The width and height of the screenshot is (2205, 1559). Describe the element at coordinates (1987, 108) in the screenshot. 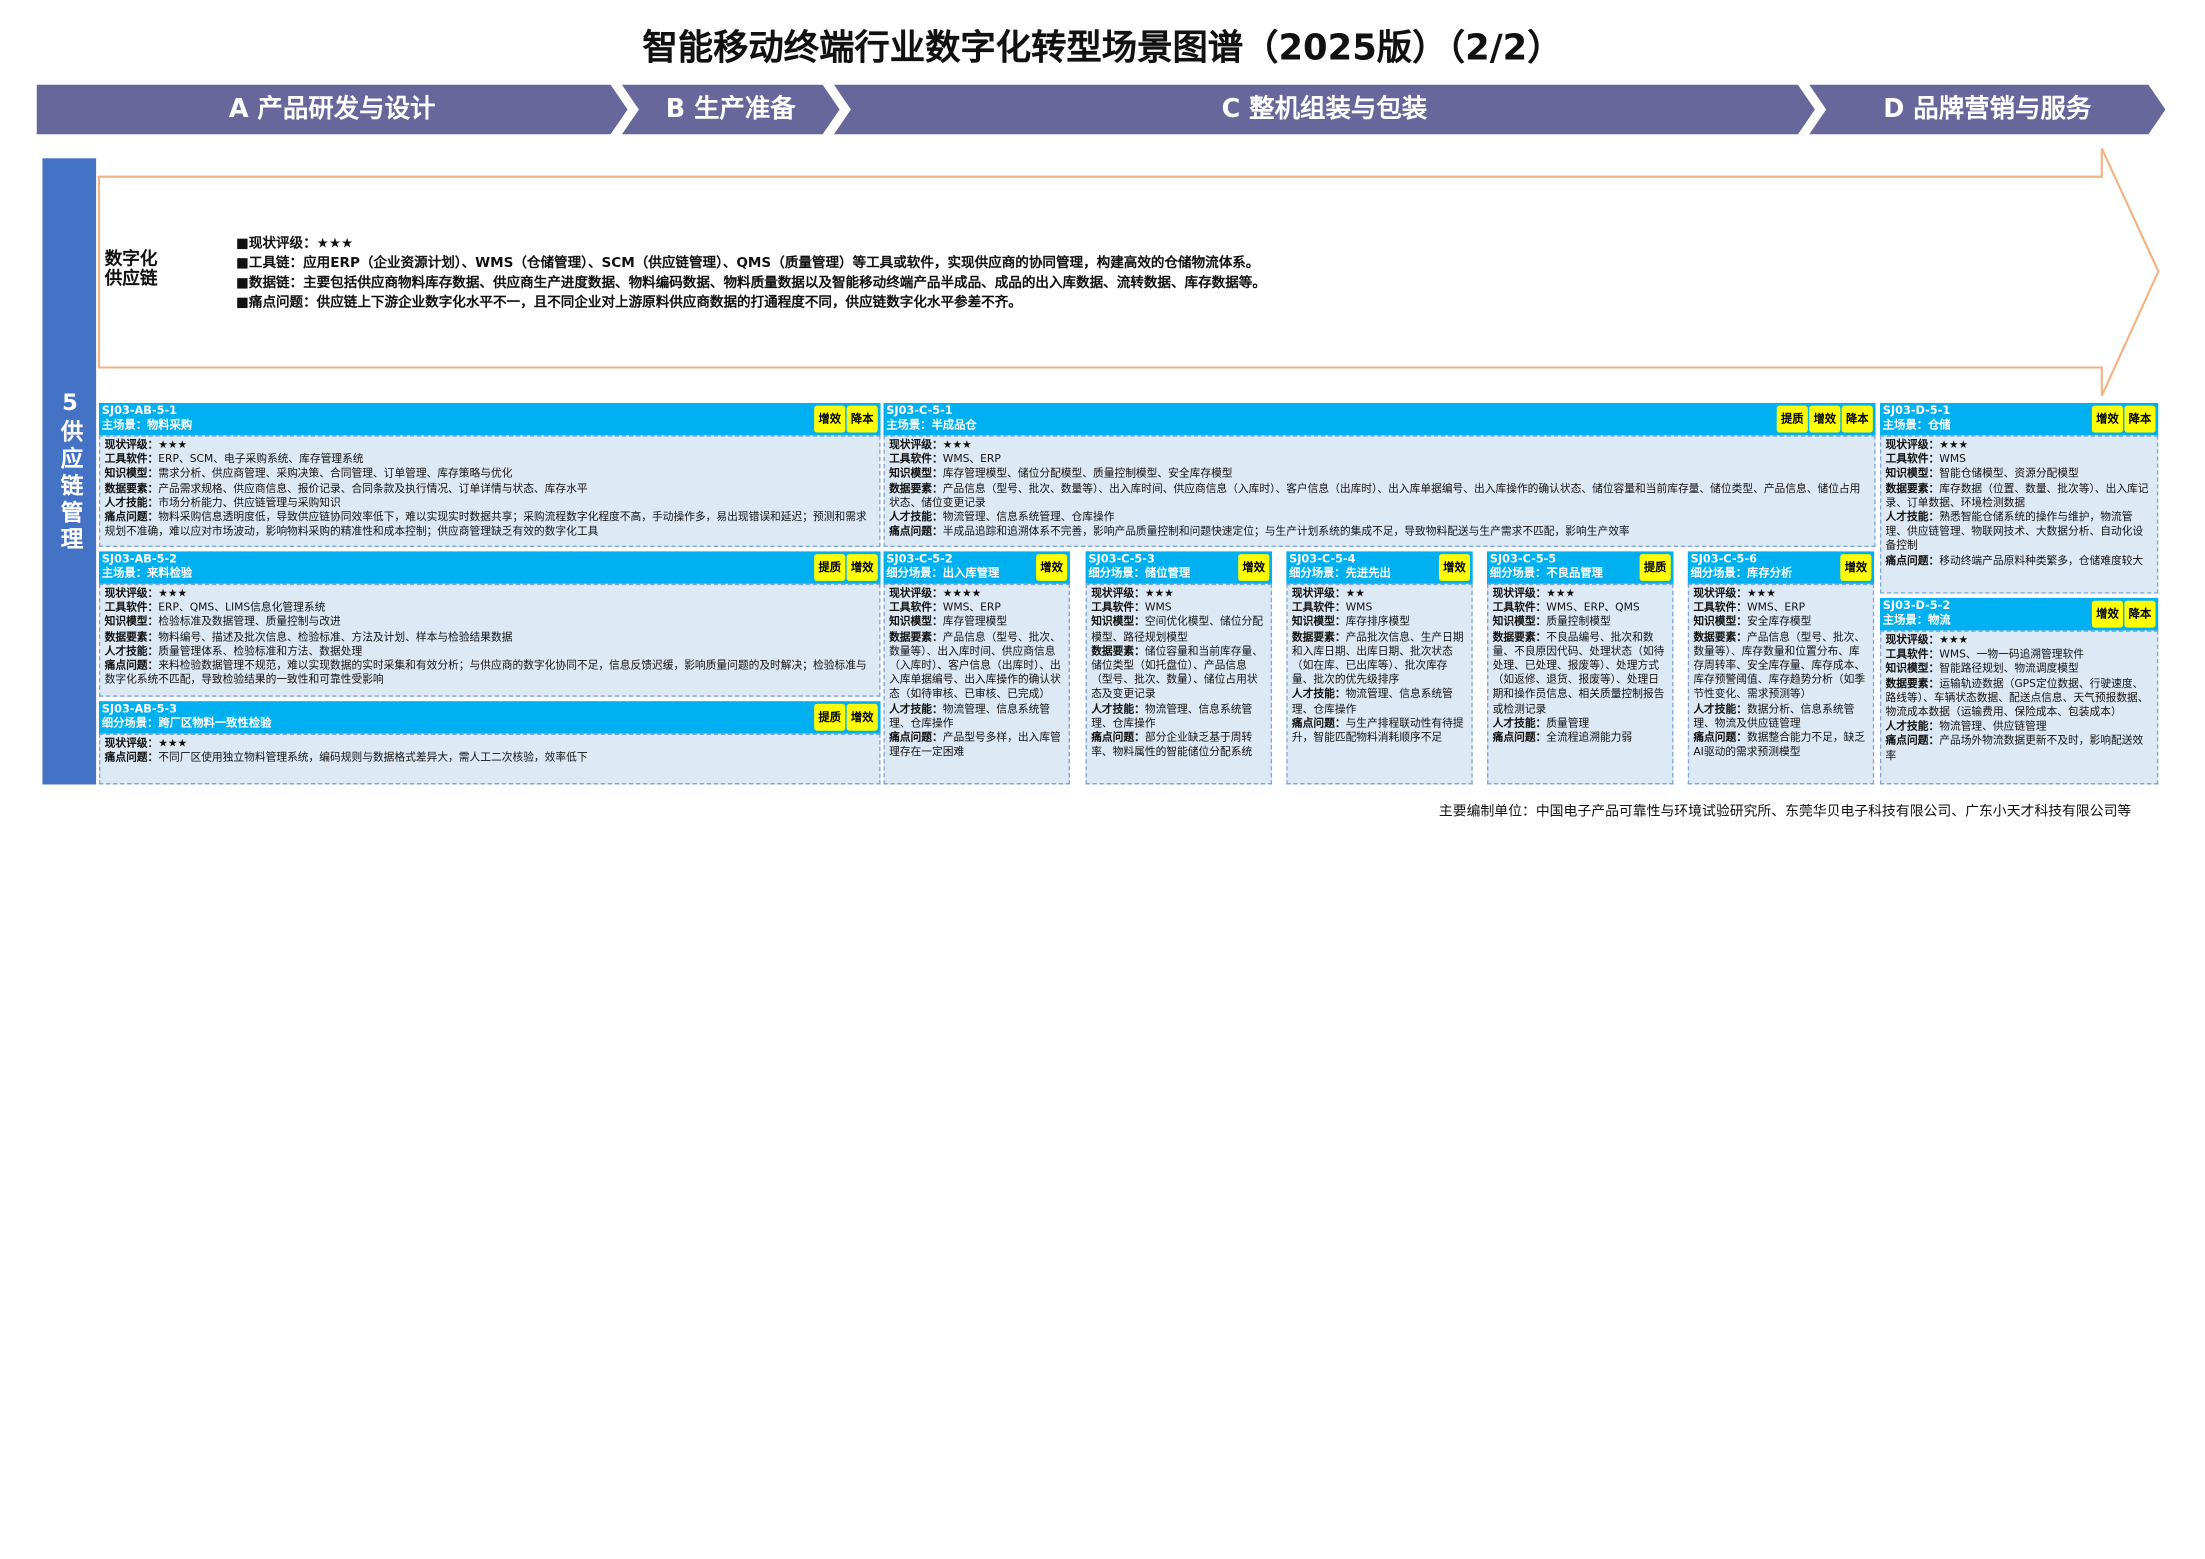

I see `phase-label: D 品牌营销与服务` at that location.